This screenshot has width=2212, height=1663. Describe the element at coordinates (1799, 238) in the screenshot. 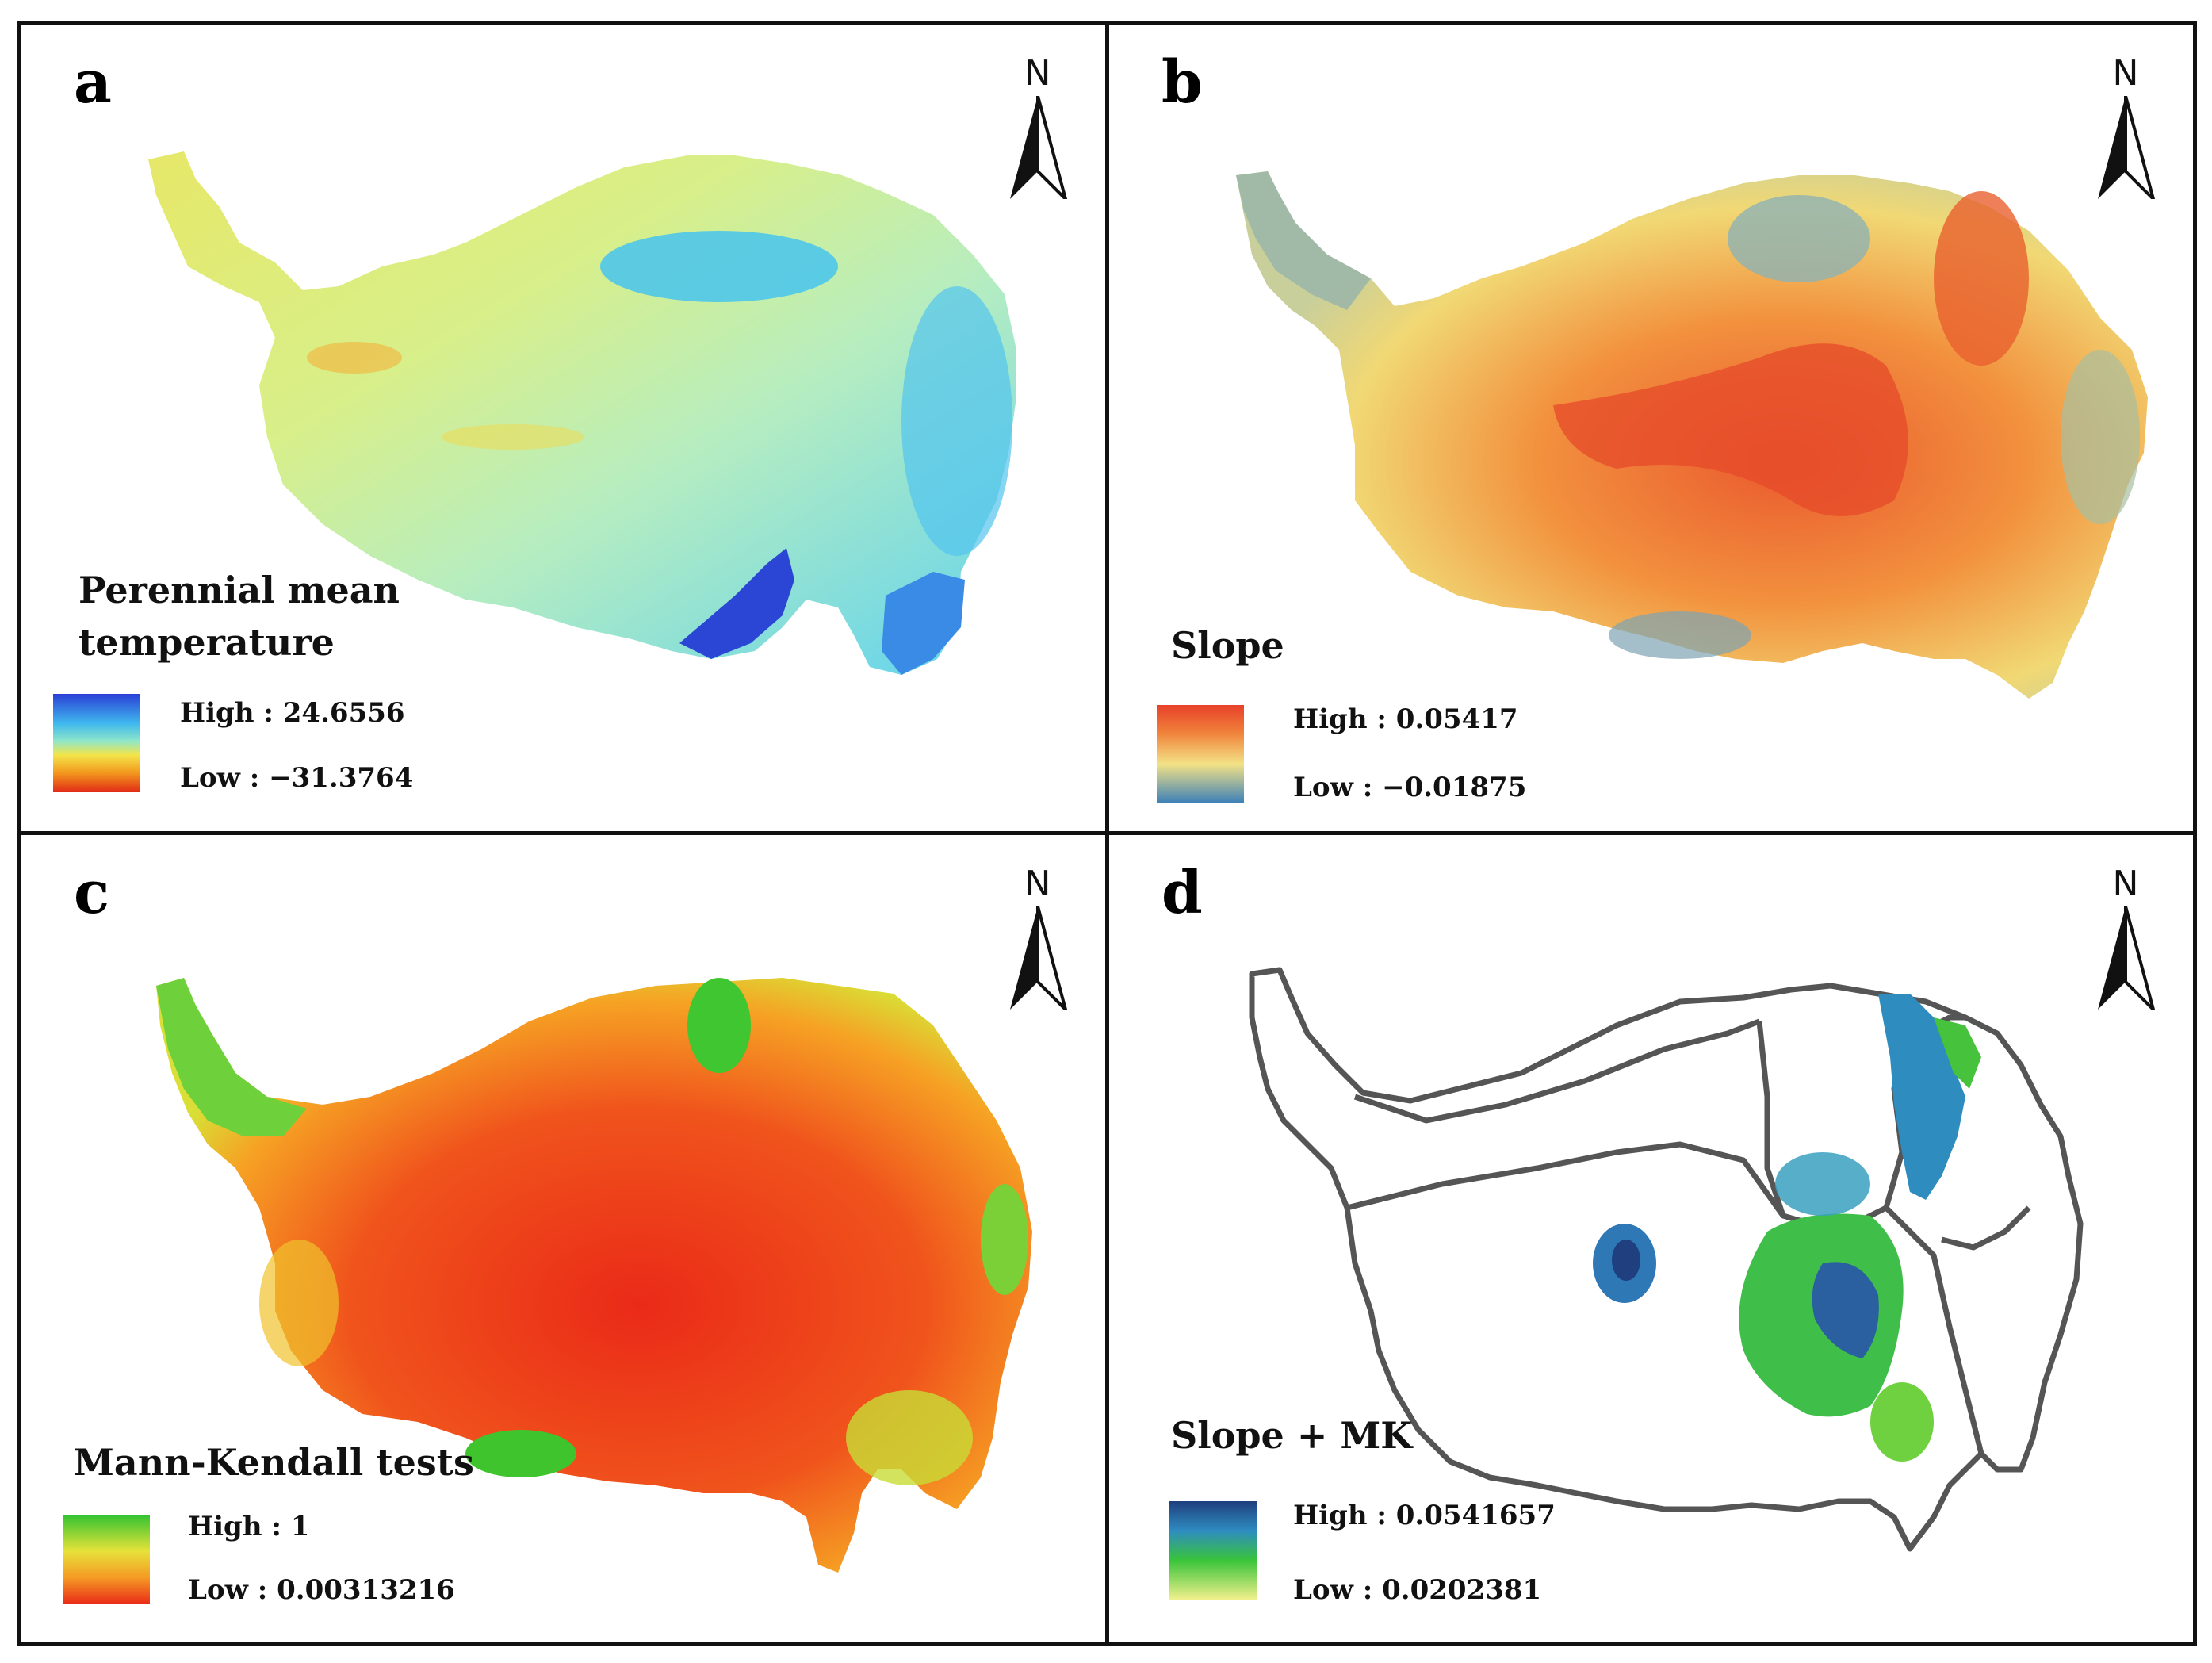

I see `cool-patch-north` at that location.